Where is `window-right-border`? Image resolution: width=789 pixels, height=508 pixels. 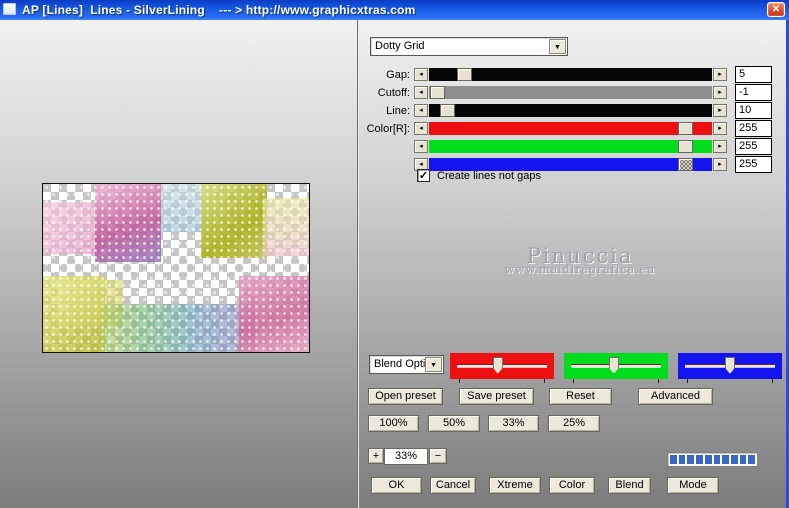 window-right-border is located at coordinates (787, 264).